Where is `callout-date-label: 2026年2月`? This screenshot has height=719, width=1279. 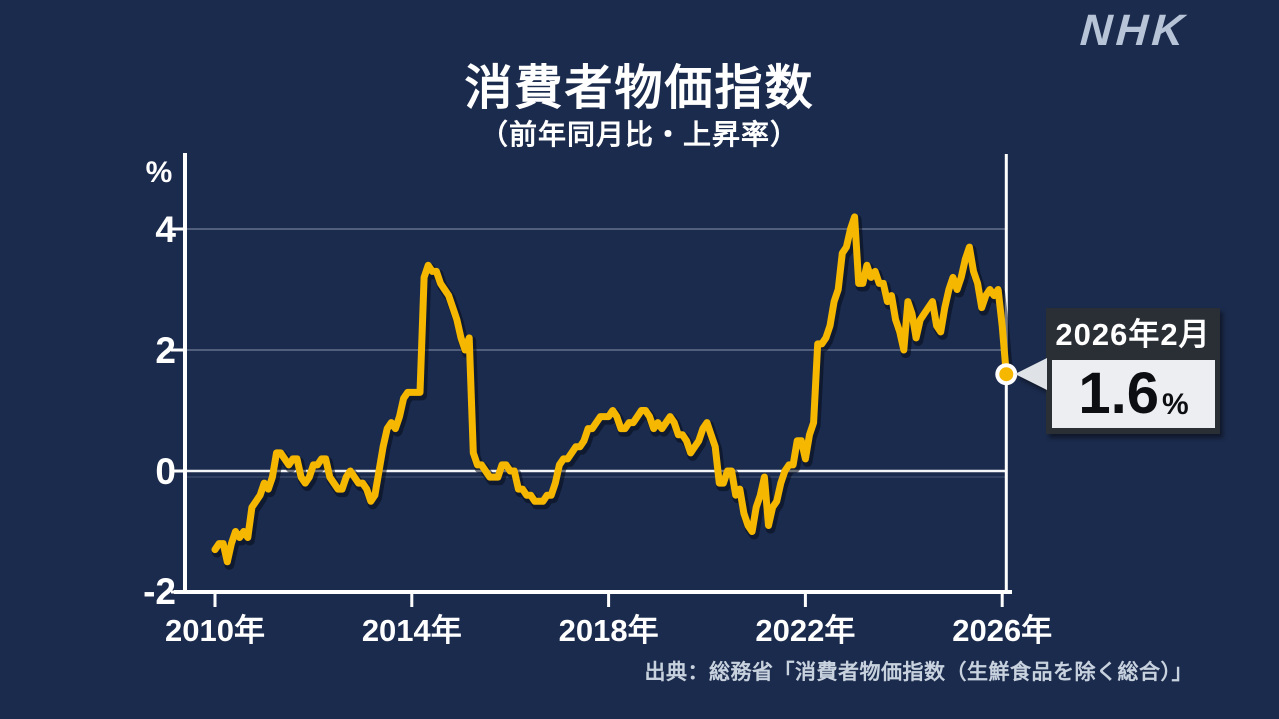
callout-date-label: 2026年2月 is located at coordinates (1133, 334).